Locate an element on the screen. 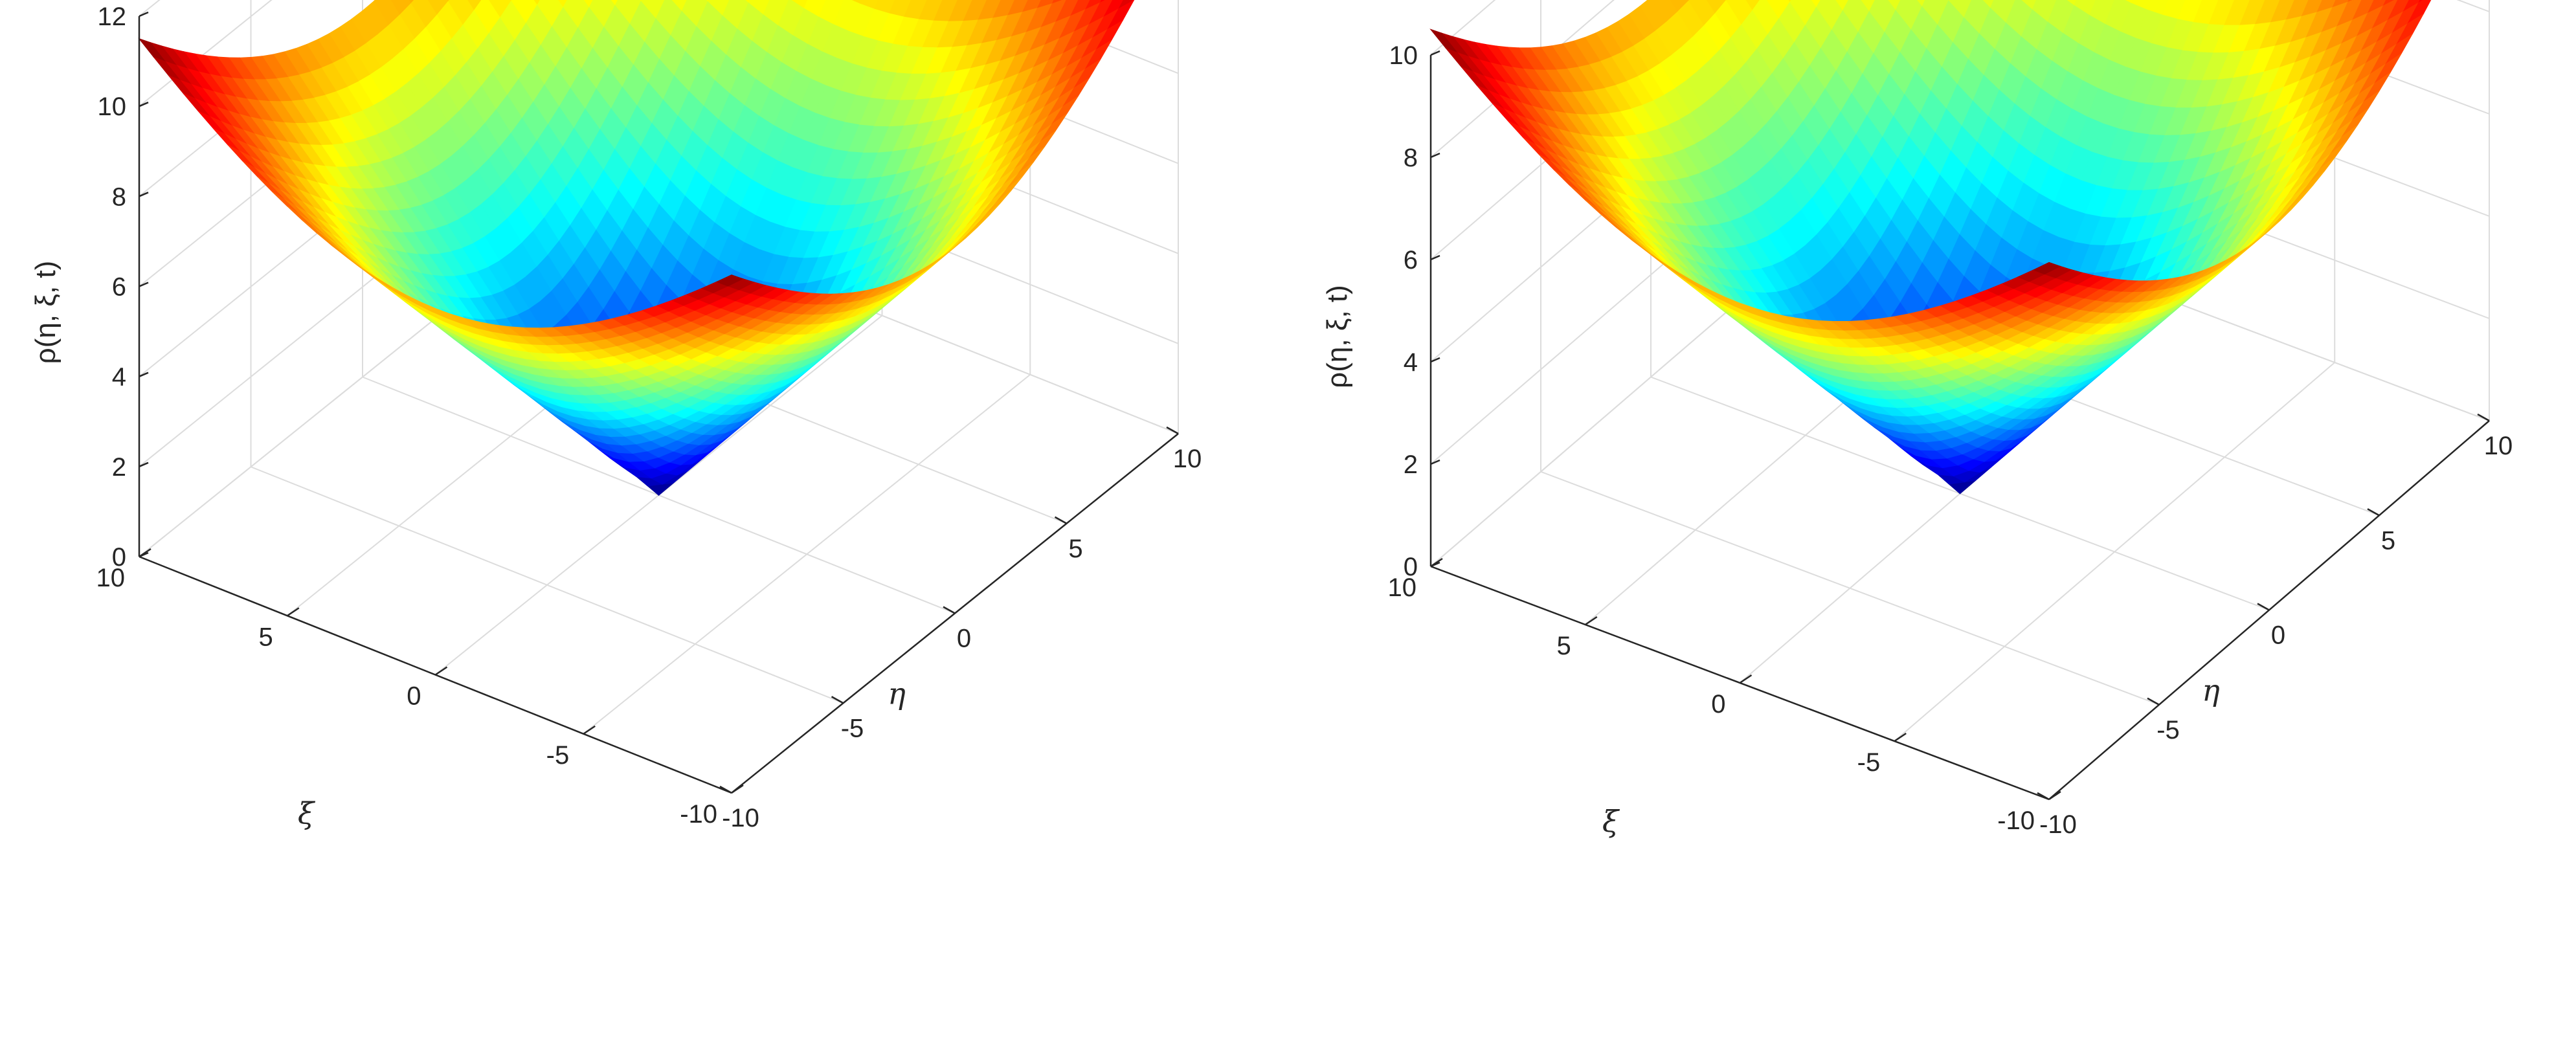 The image size is (2576, 1057). z-tick-label: 12 is located at coordinates (113, 17).